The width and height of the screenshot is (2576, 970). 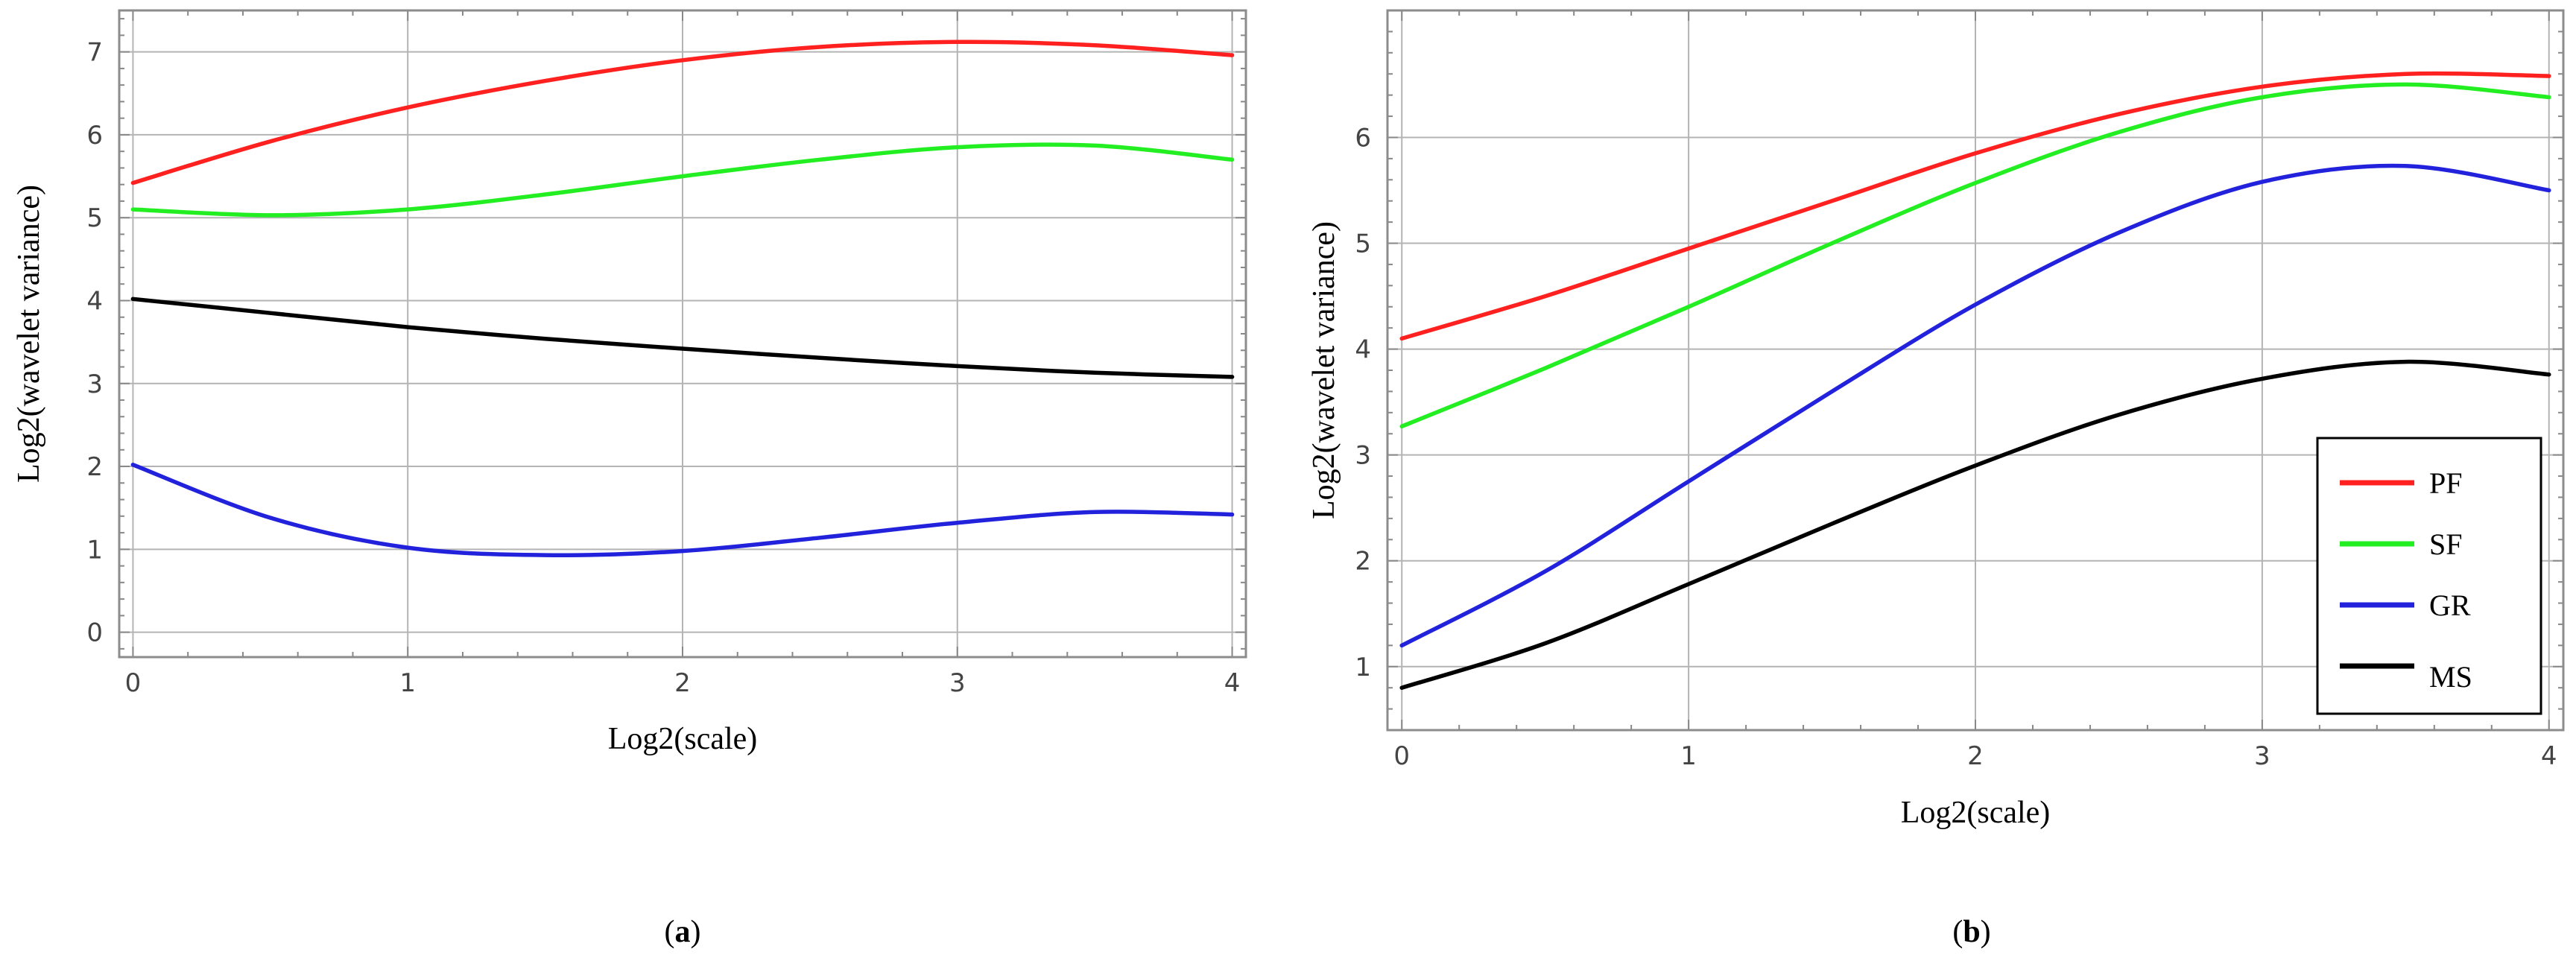 I want to click on panel-b-legend-label-sf: SF, so click(x=2446, y=544).